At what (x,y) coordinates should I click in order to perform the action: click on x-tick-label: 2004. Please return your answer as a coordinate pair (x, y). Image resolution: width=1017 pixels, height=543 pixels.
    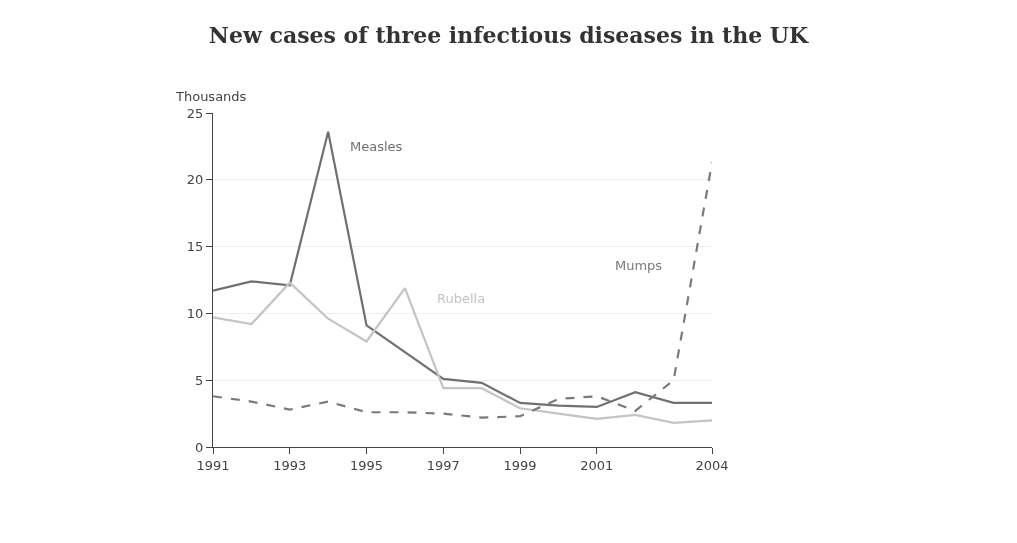
    Looking at the image, I should click on (712, 465).